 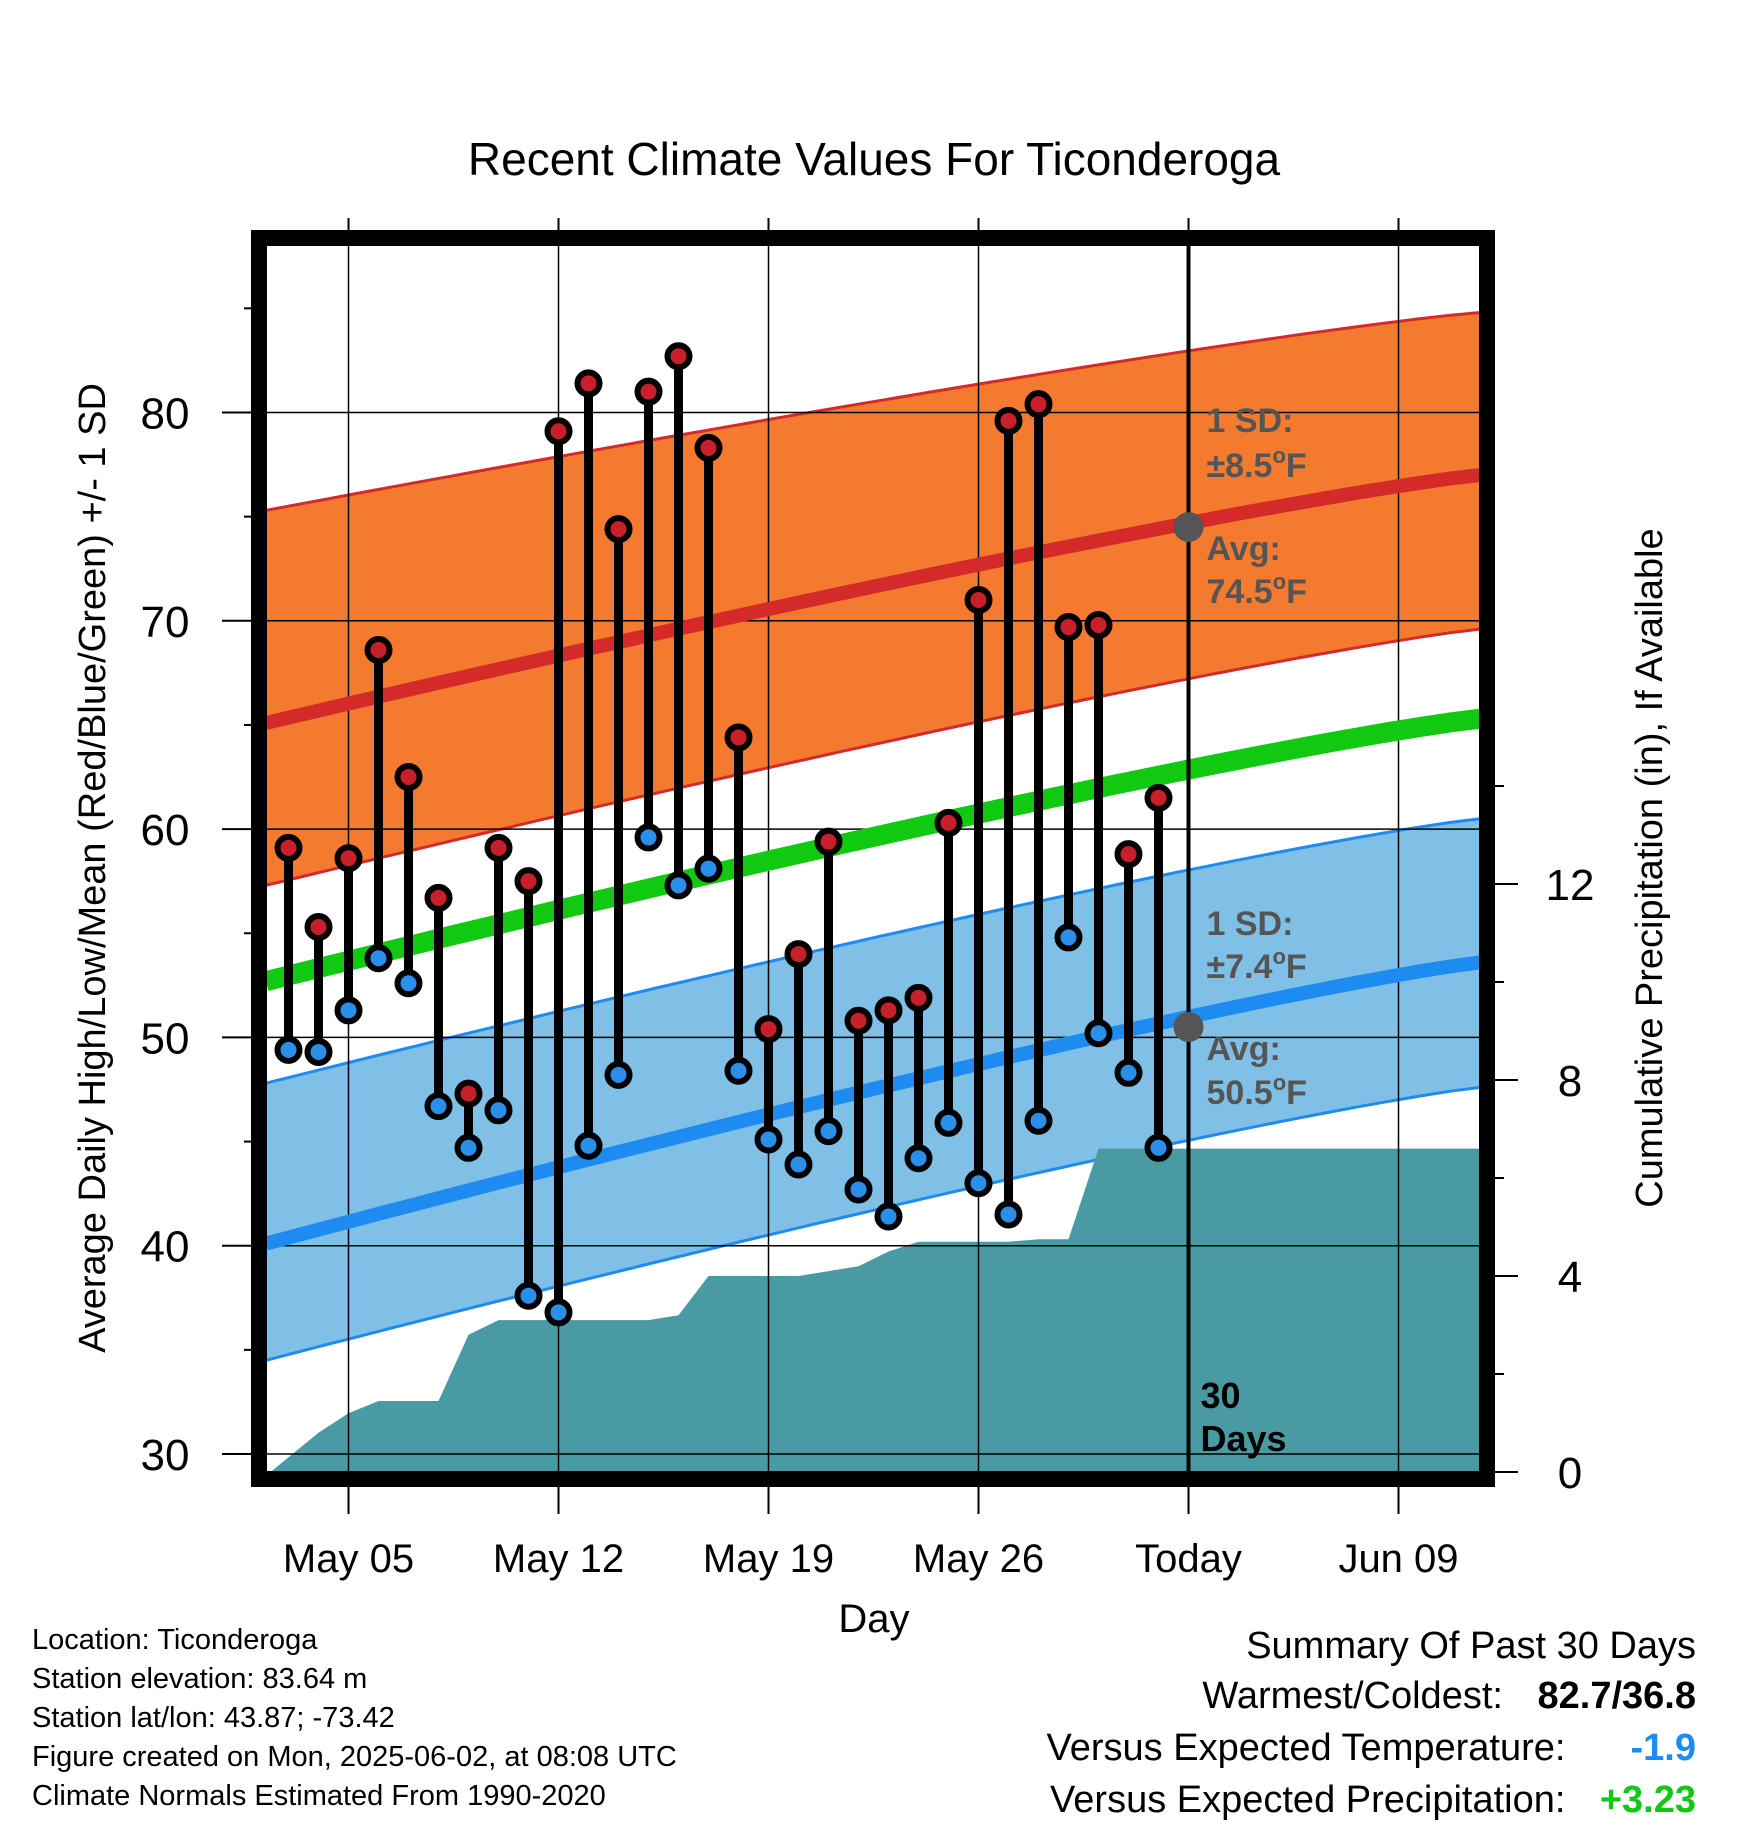 What do you see at coordinates (165, 622) in the screenshot?
I see `y-left-tick-label: 70` at bounding box center [165, 622].